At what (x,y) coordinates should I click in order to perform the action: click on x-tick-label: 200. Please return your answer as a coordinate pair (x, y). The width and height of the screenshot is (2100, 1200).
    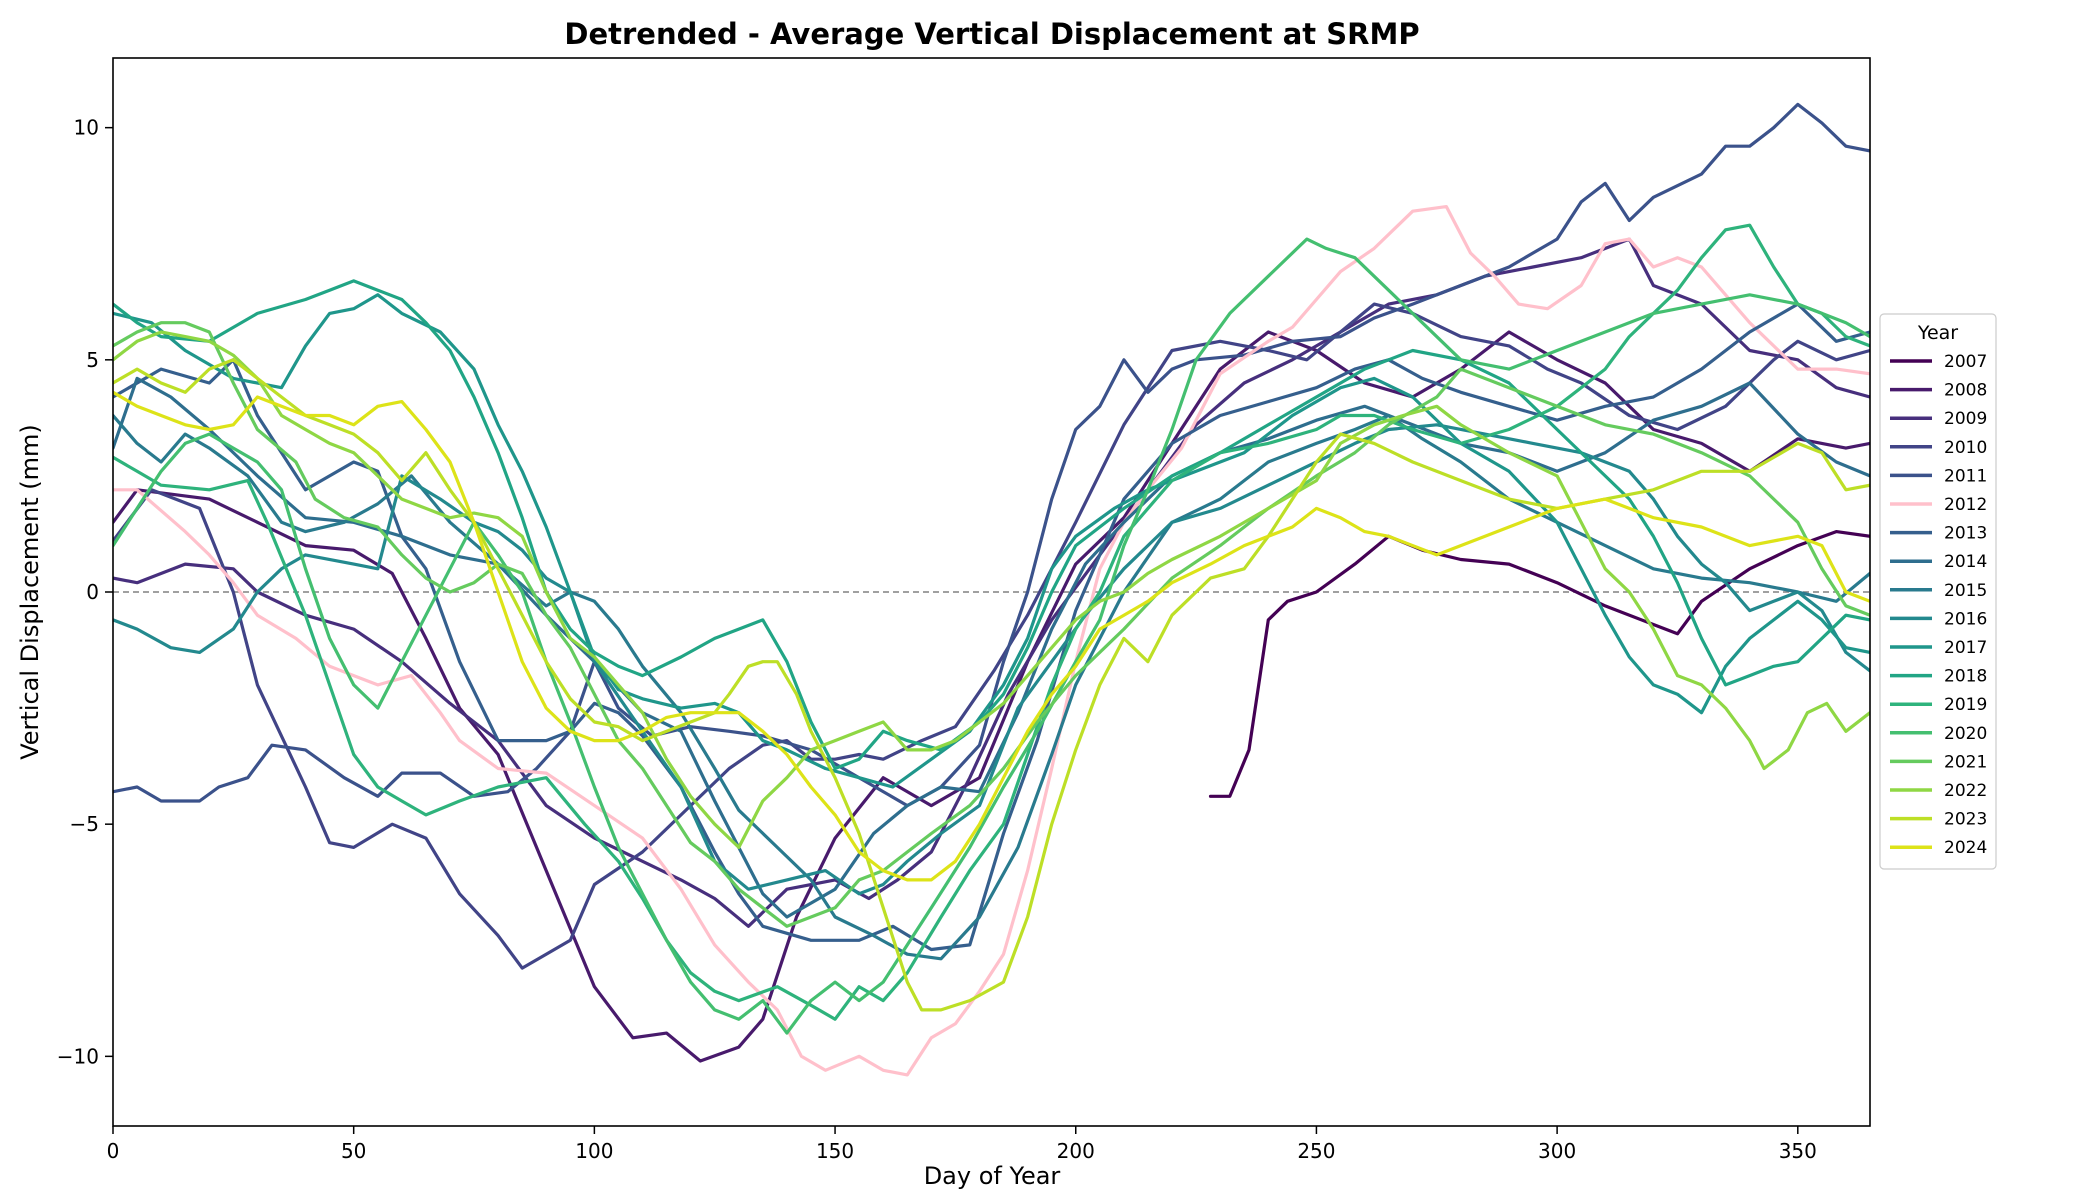
    Looking at the image, I should click on (1076, 1151).